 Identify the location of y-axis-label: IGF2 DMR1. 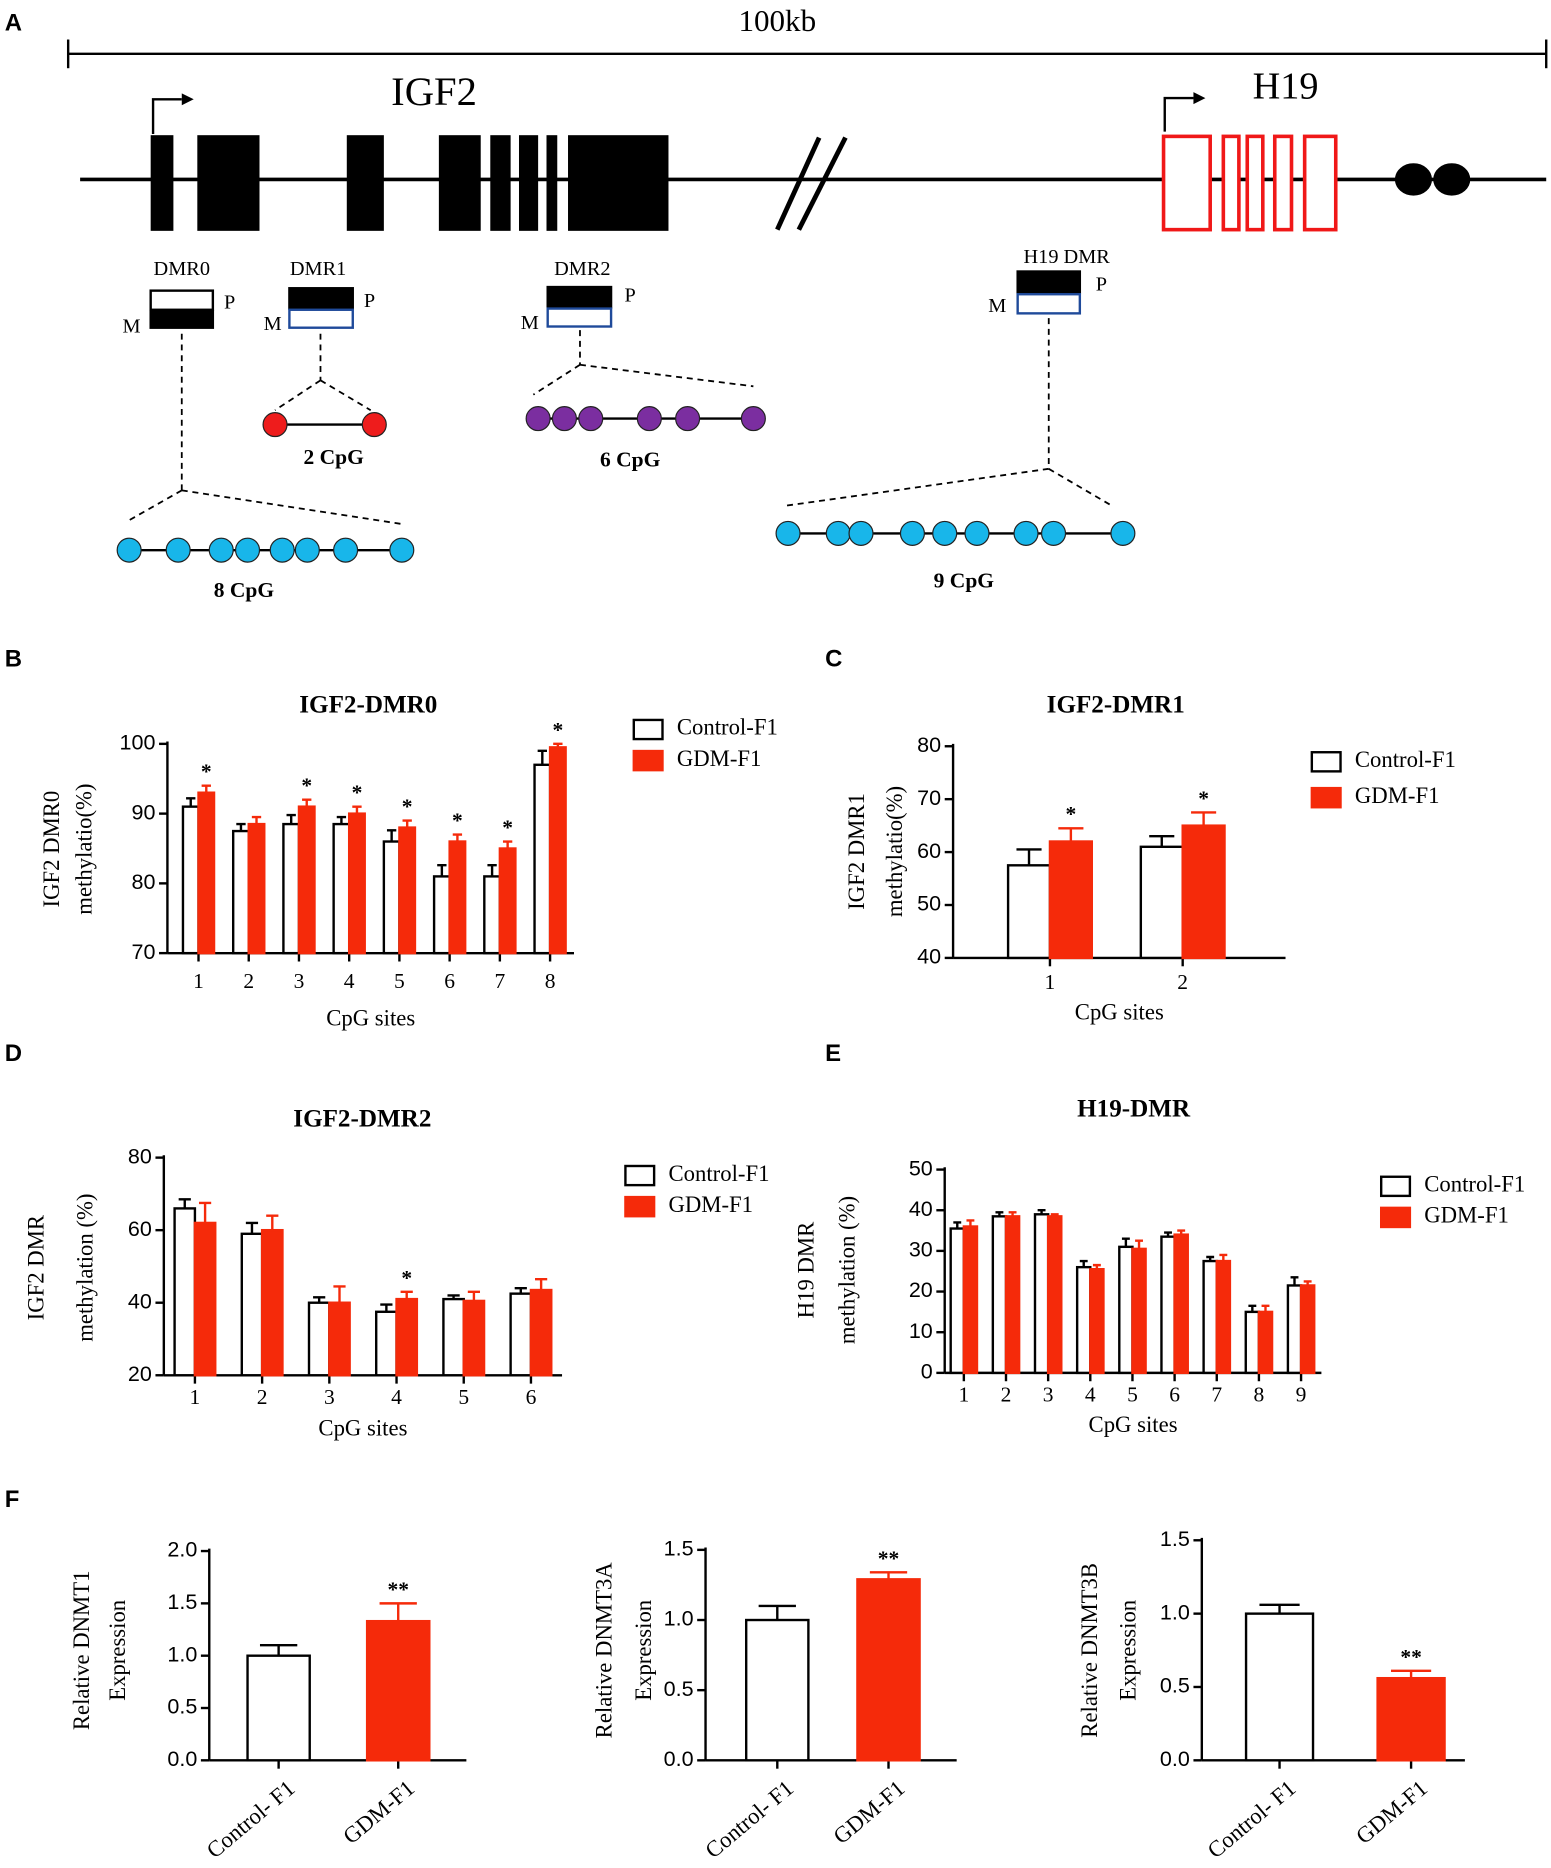
(856, 851).